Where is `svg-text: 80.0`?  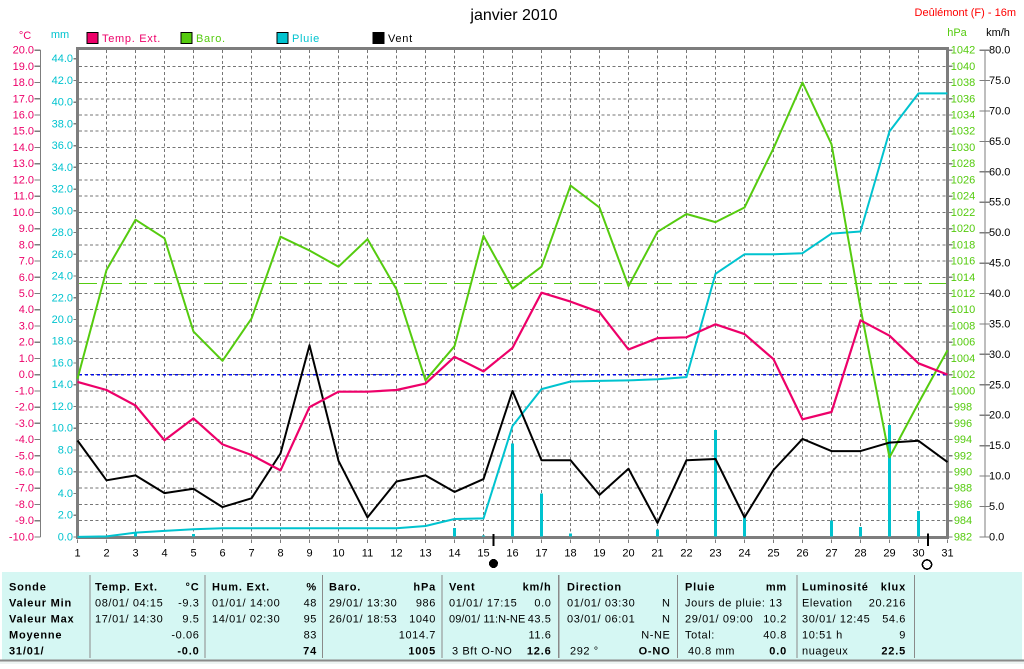
svg-text: 80.0 is located at coordinates (999, 51).